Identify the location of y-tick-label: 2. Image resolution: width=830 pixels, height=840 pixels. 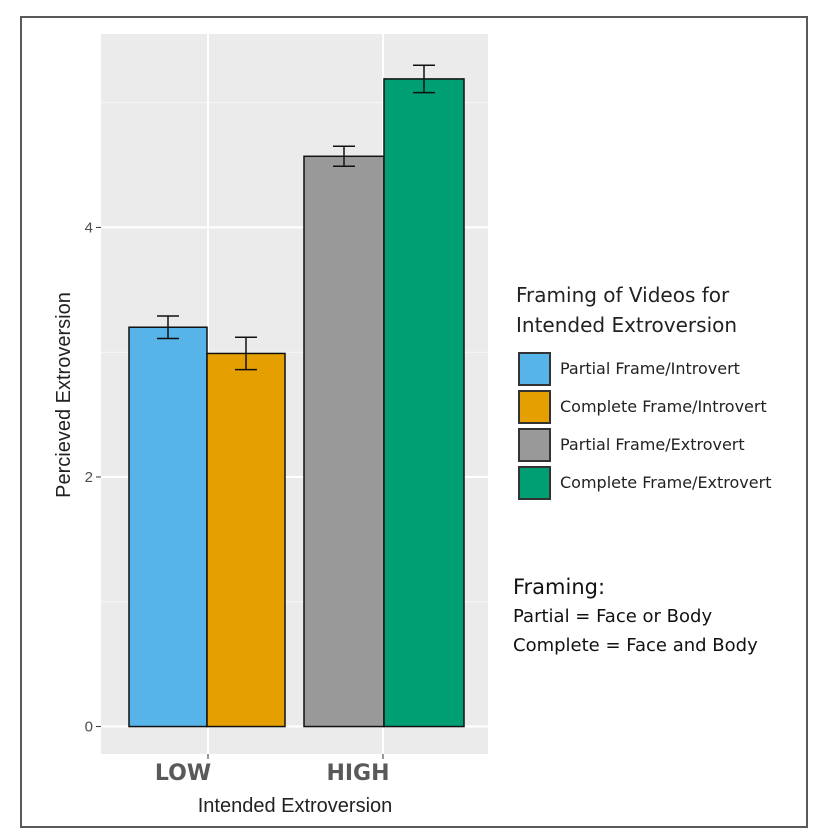
(89, 477).